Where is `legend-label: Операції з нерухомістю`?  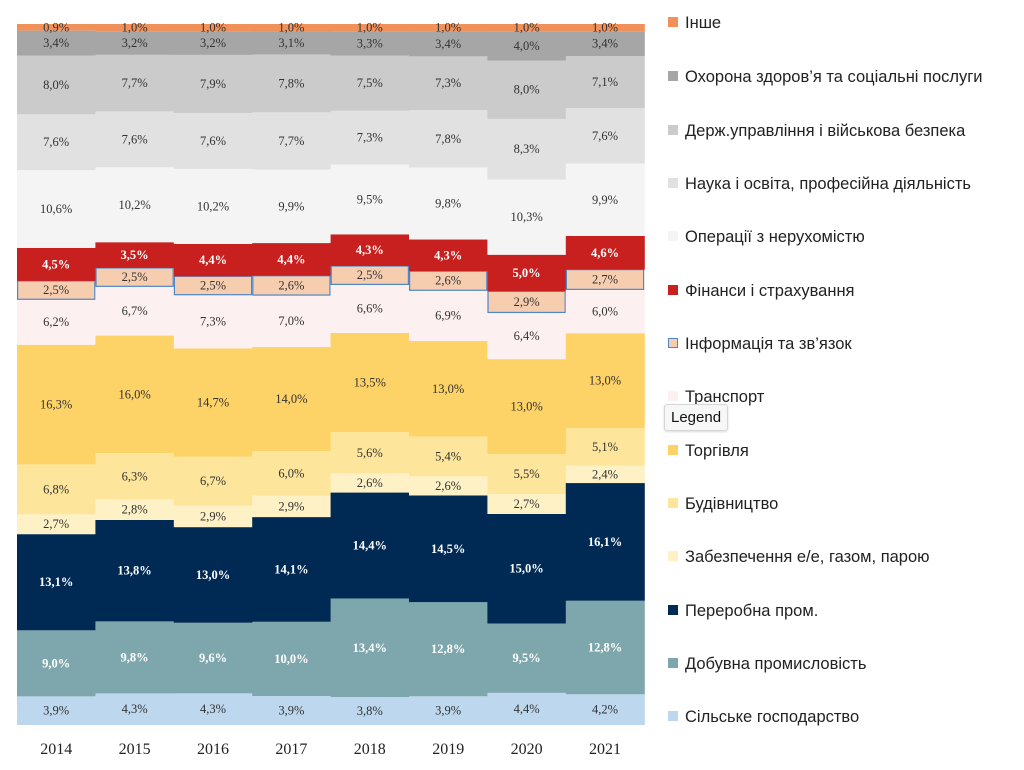 legend-label: Операції з нерухомістю is located at coordinates (775, 237).